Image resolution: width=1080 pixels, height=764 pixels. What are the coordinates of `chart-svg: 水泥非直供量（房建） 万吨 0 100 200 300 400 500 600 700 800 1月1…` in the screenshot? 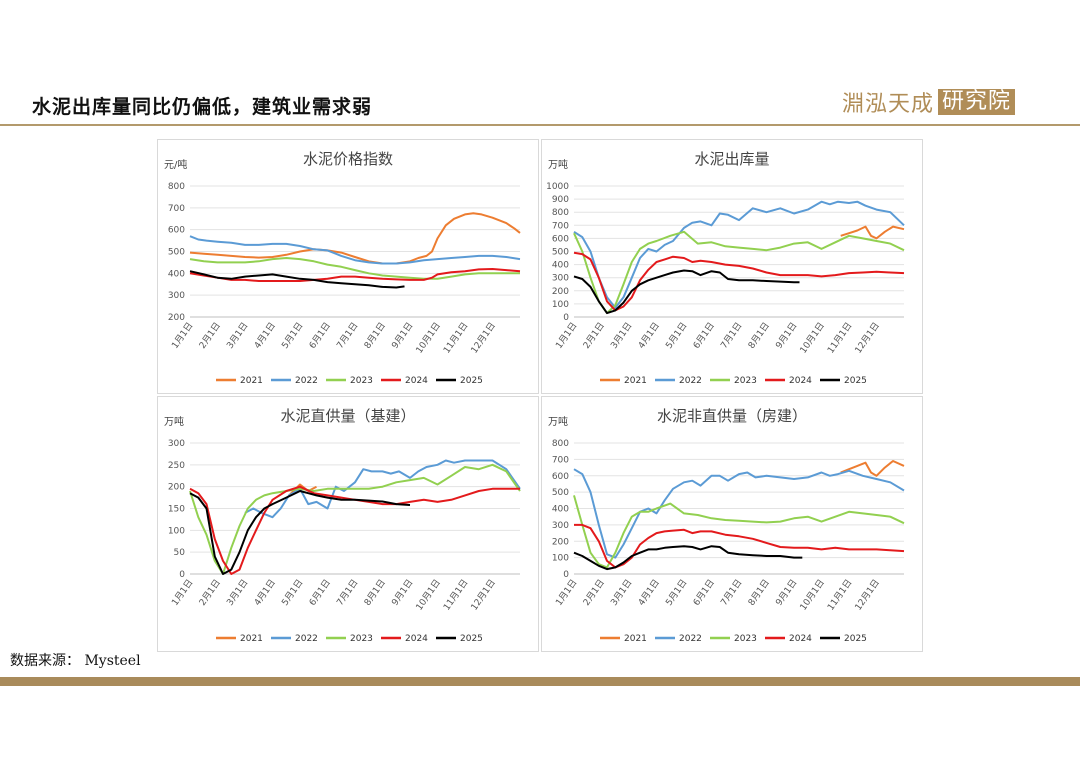 It's located at (726, 525).